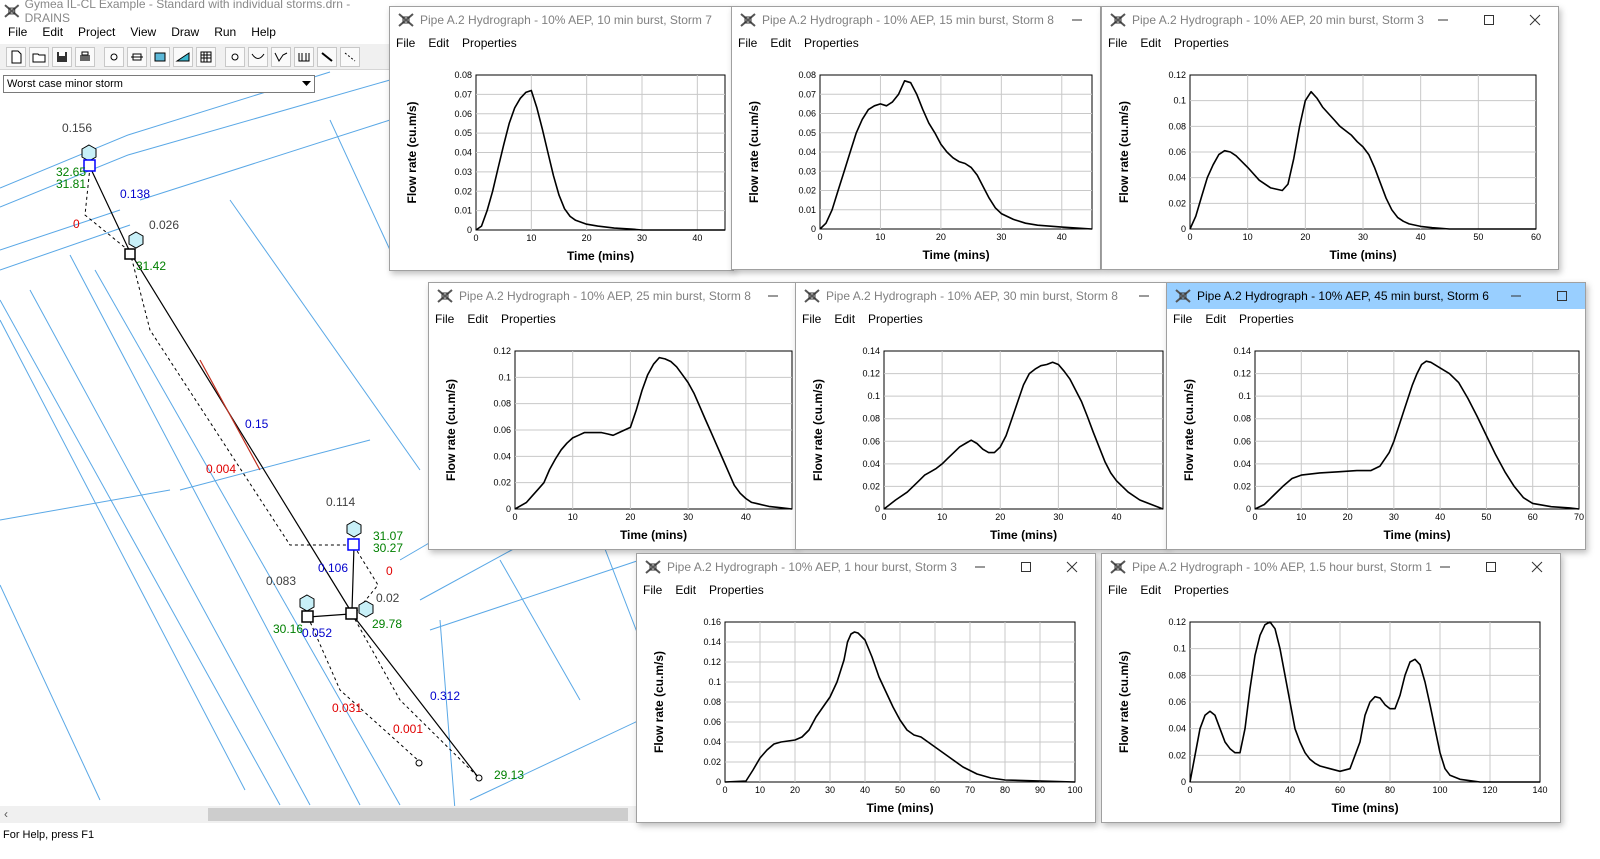 The width and height of the screenshot is (1600, 859). Describe the element at coordinates (221, 469) in the screenshot. I see `network-label: 0.004` at that location.